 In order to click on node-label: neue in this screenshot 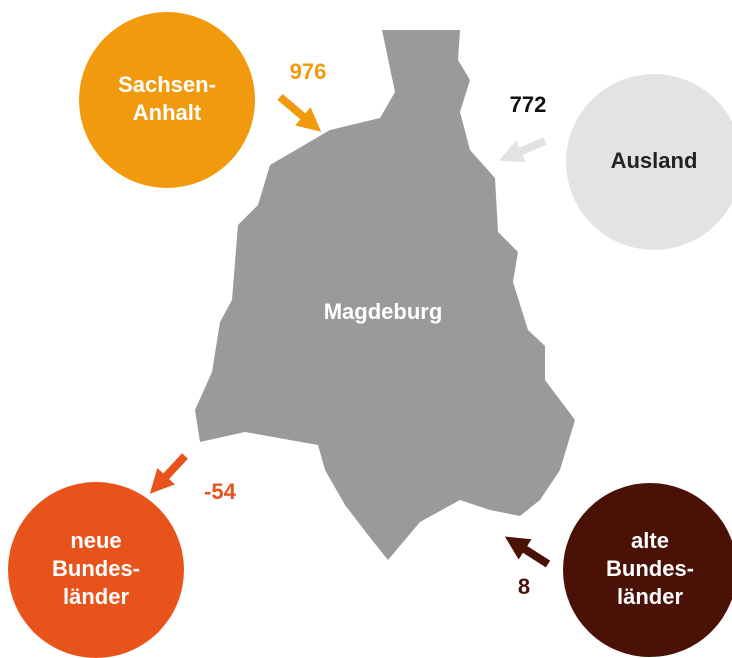, I will do `click(95, 540)`.